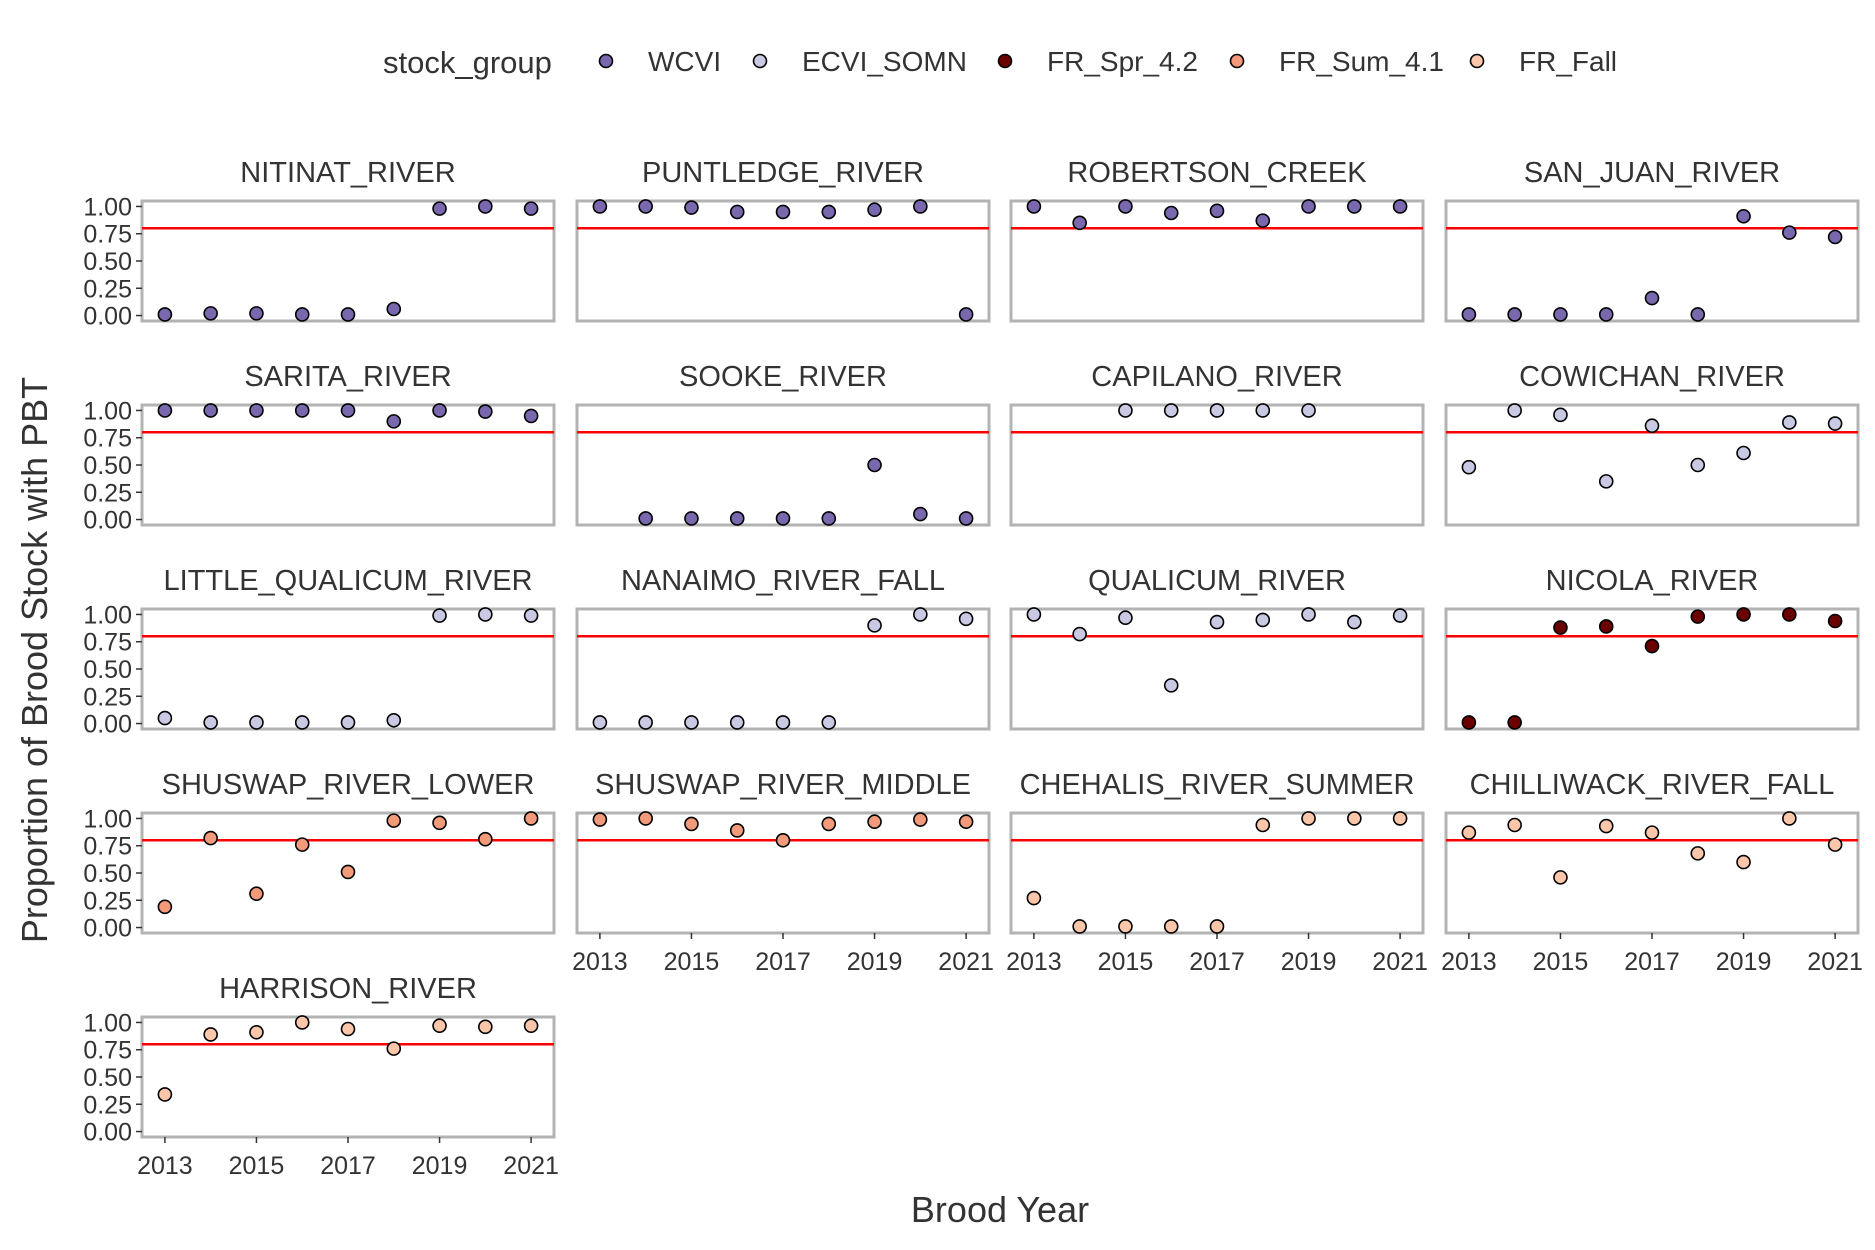  I want to click on x-tick-label: 2017, so click(1217, 962).